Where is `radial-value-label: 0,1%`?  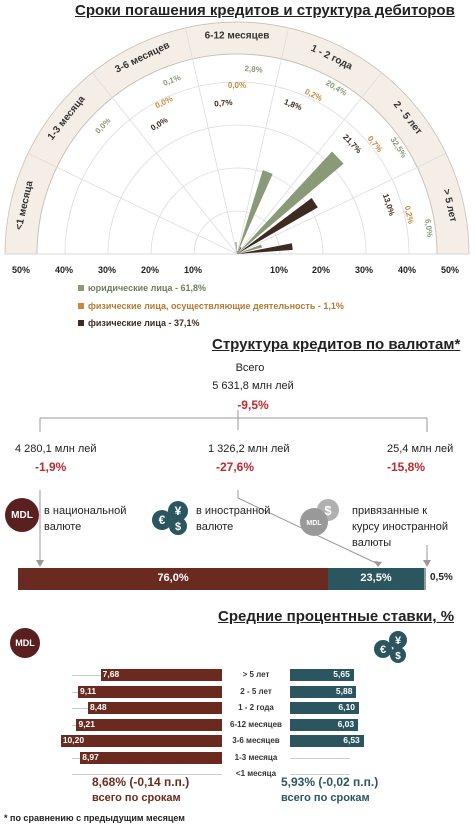
radial-value-label: 0,1% is located at coordinates (172, 80).